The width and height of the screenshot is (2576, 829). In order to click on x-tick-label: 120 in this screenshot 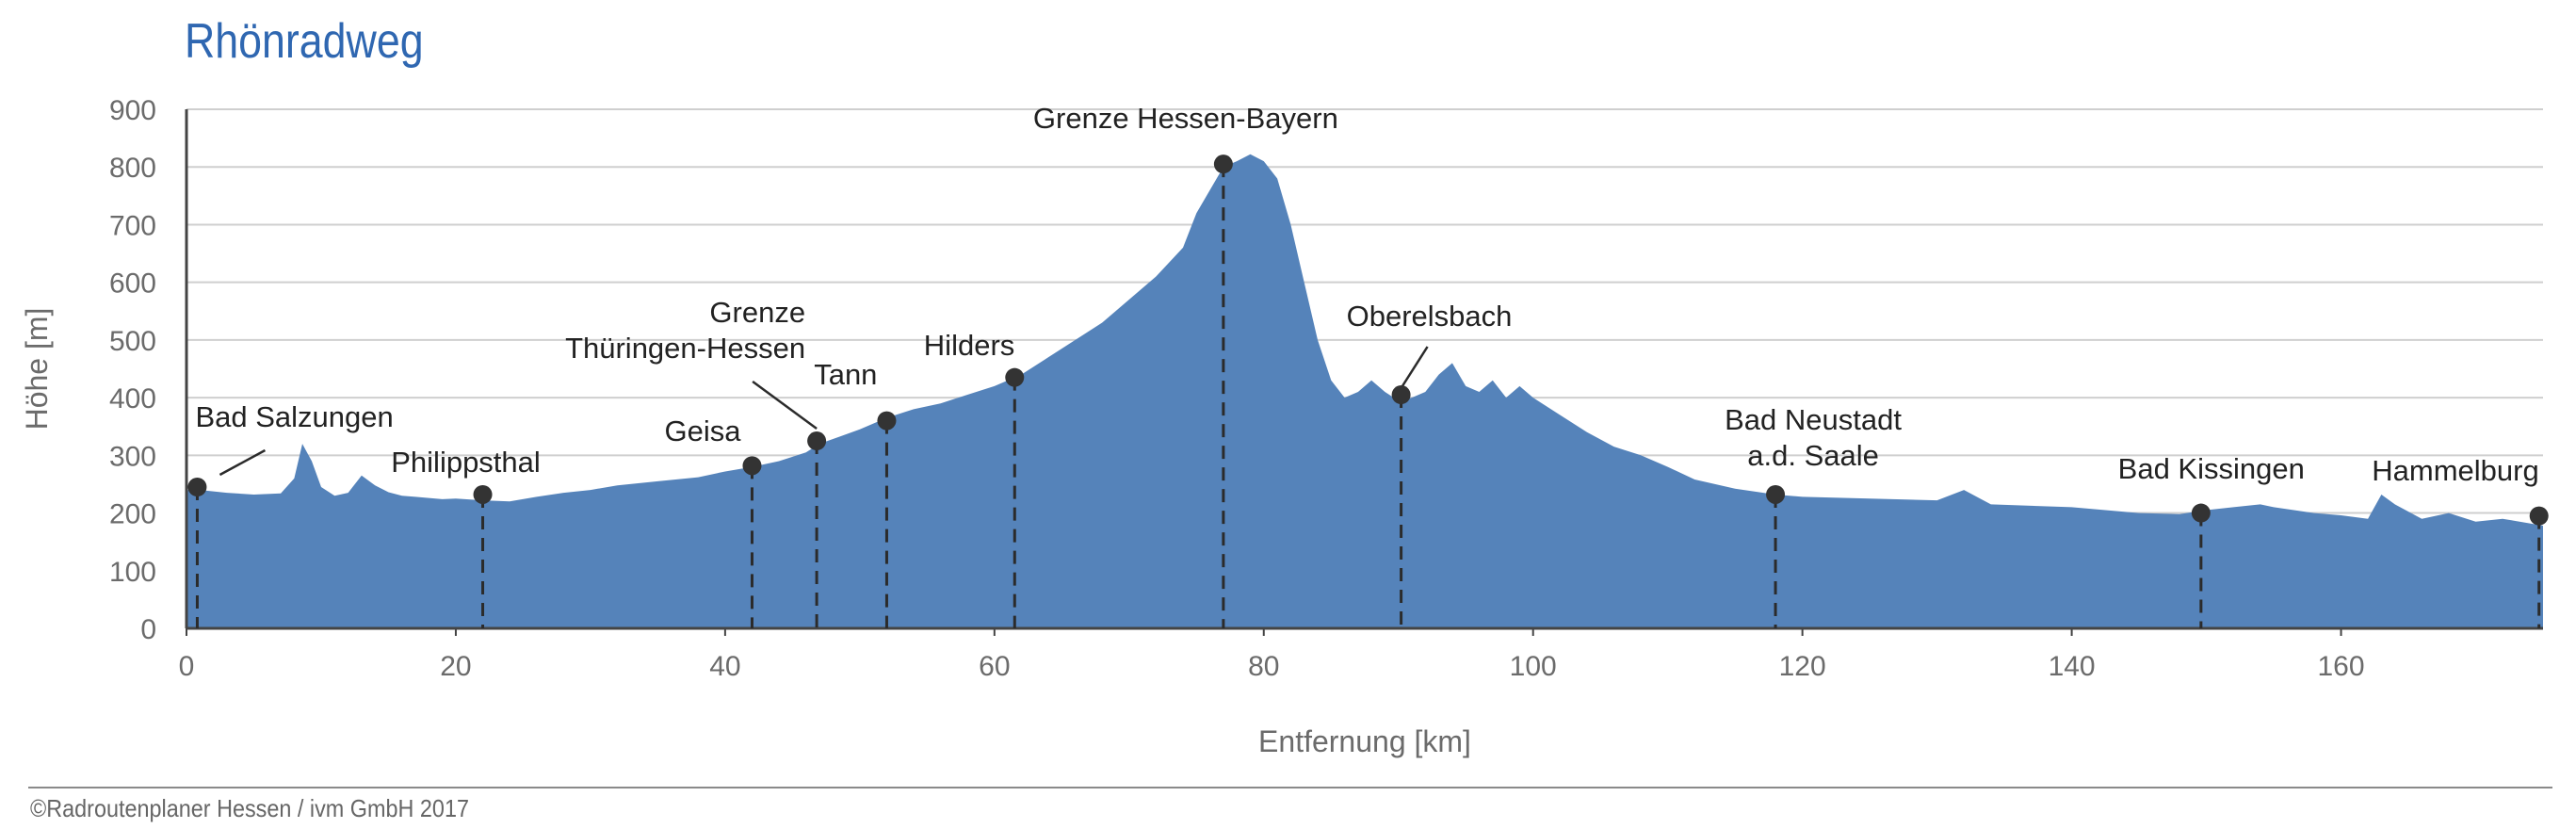, I will do `click(1802, 666)`.